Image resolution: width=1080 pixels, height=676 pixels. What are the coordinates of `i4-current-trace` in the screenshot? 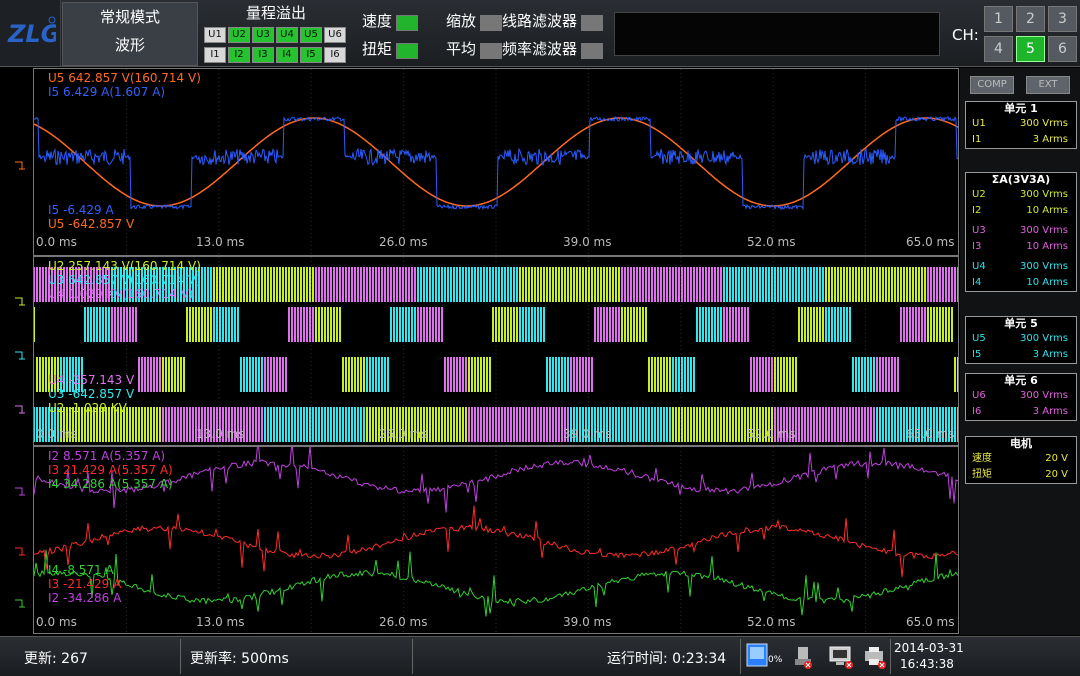 It's located at (496, 583).